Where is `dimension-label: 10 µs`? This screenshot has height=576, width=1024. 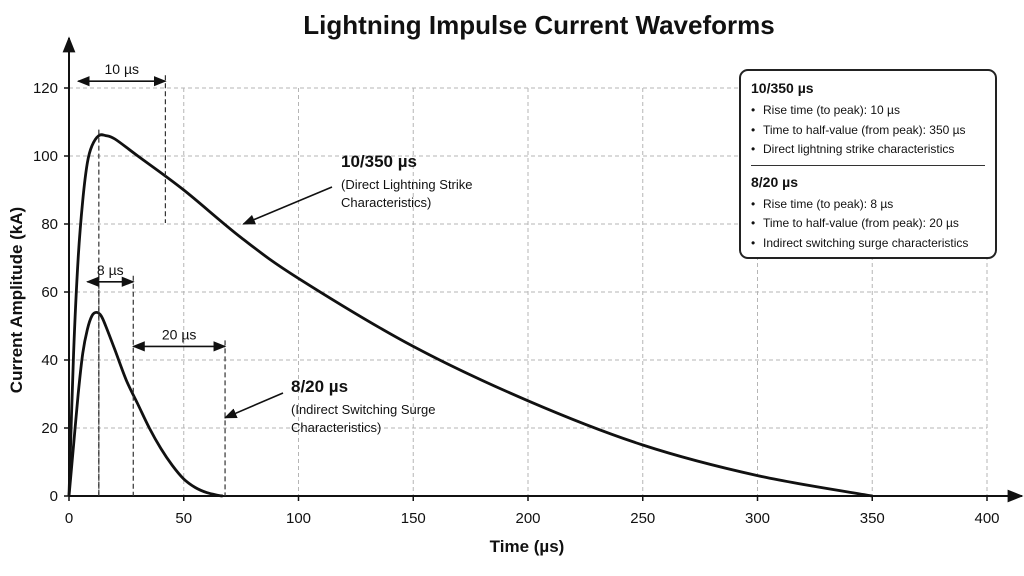 dimension-label: 10 µs is located at coordinates (122, 69).